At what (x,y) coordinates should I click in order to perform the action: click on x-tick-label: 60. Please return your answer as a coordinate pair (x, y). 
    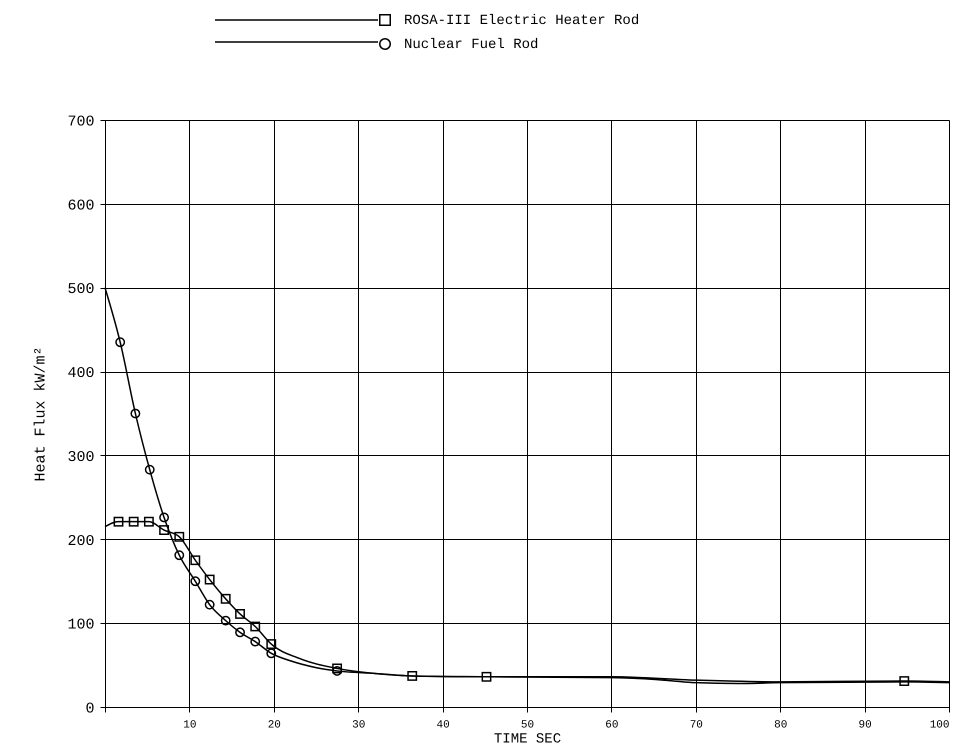
    Looking at the image, I should click on (611, 726).